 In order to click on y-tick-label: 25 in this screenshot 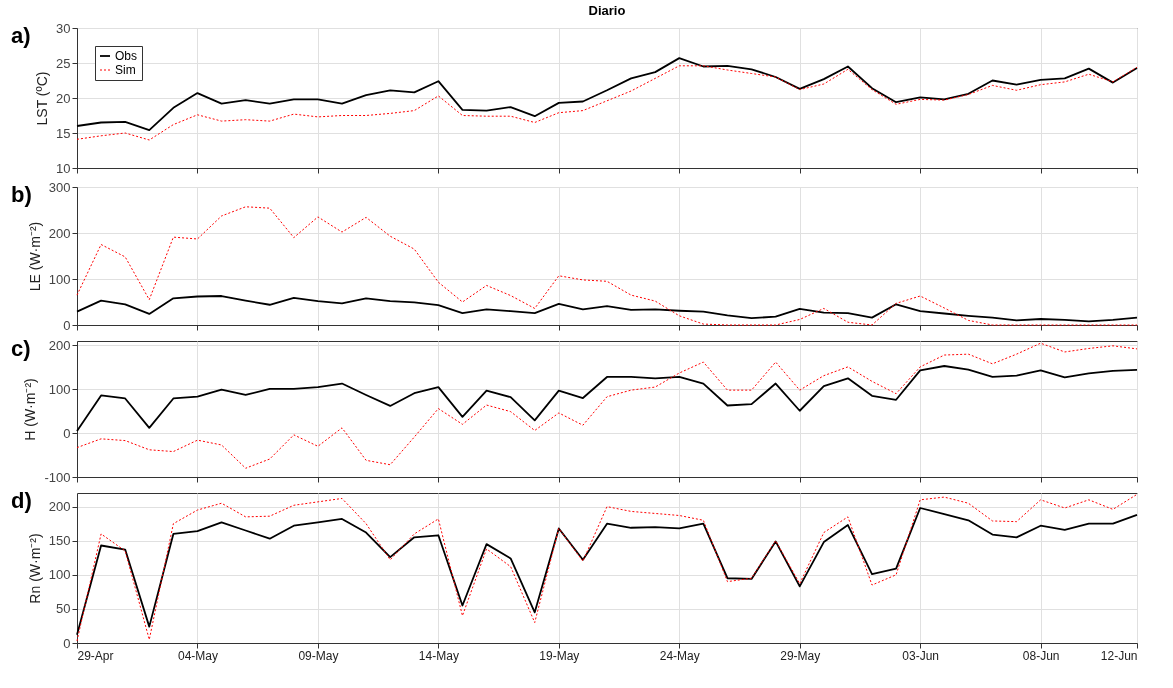, I will do `click(63, 63)`.